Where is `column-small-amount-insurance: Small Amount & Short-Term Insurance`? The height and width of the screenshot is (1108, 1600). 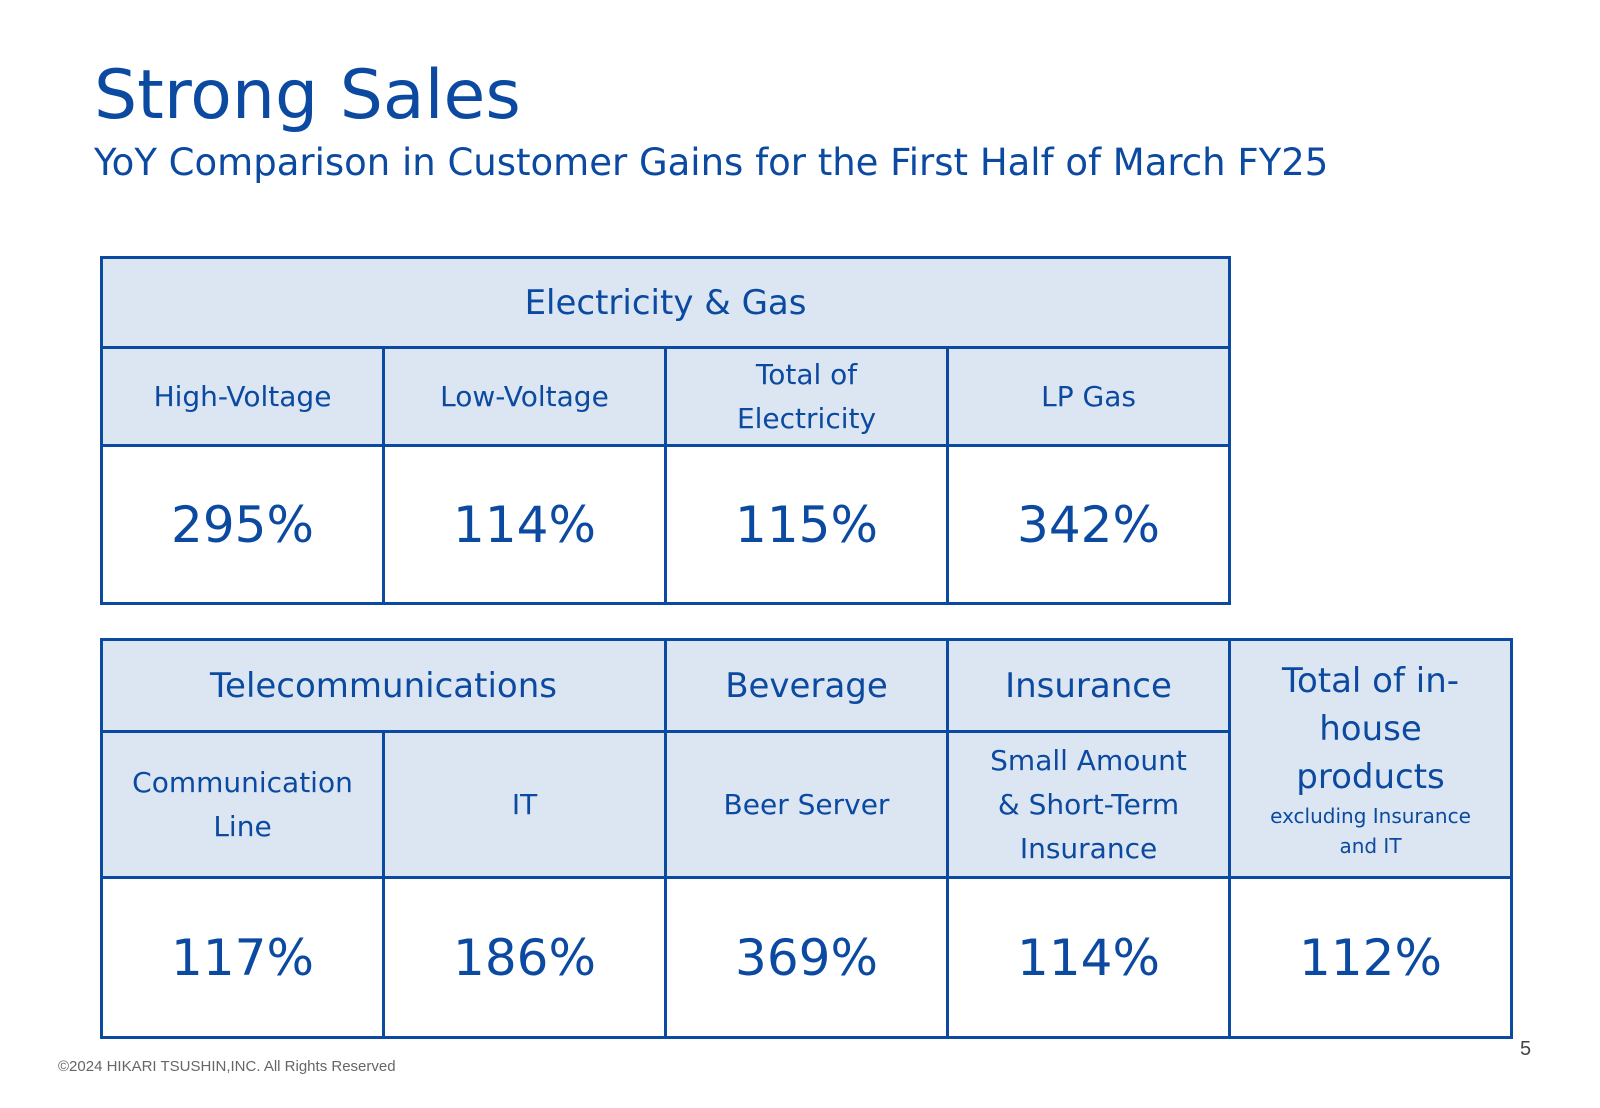 column-small-amount-insurance: Small Amount & Short-Term Insurance is located at coordinates (1088, 804).